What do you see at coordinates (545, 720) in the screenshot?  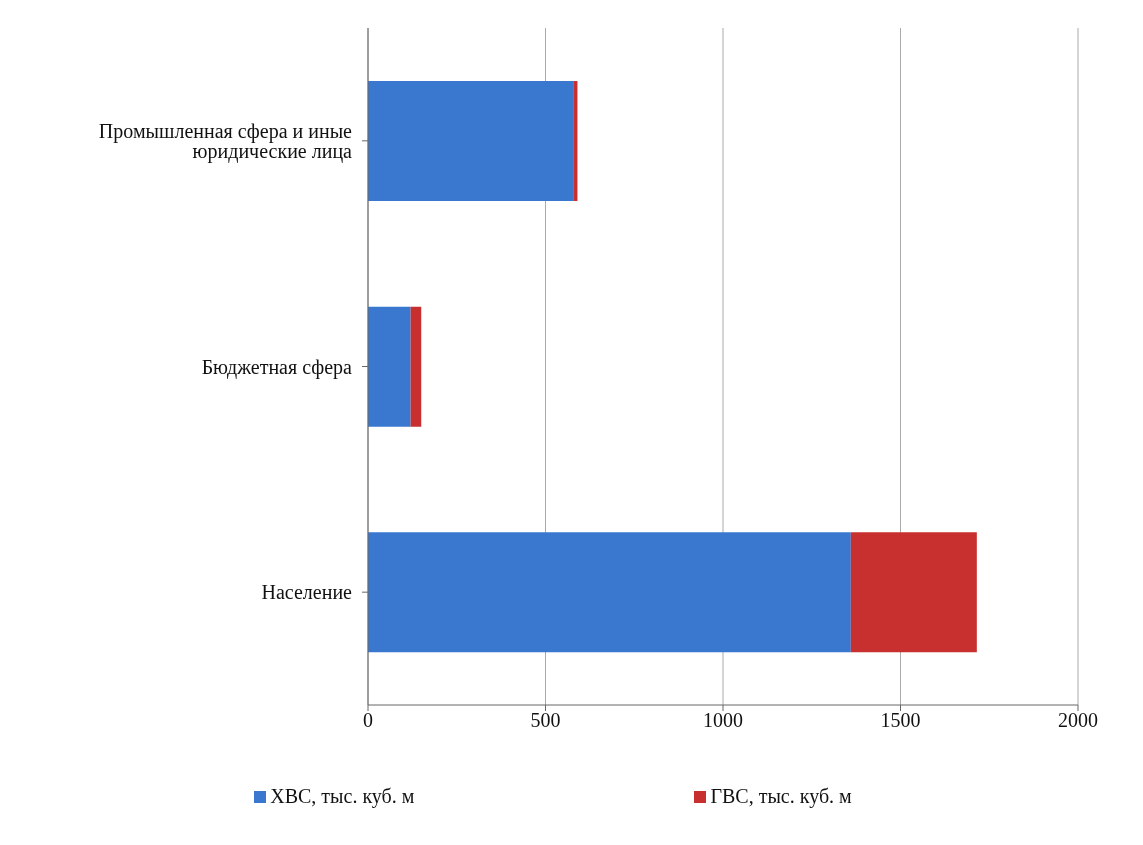 I see `x-tick-label: 500` at bounding box center [545, 720].